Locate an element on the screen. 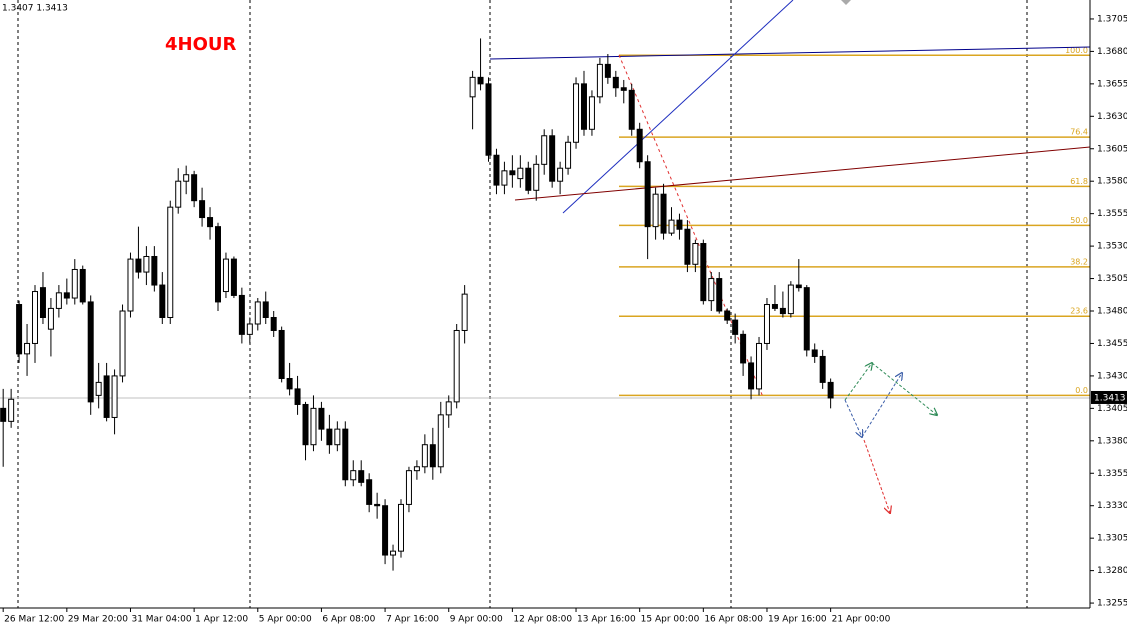  y-tick-label: 1.3555 is located at coordinates (1112, 214).